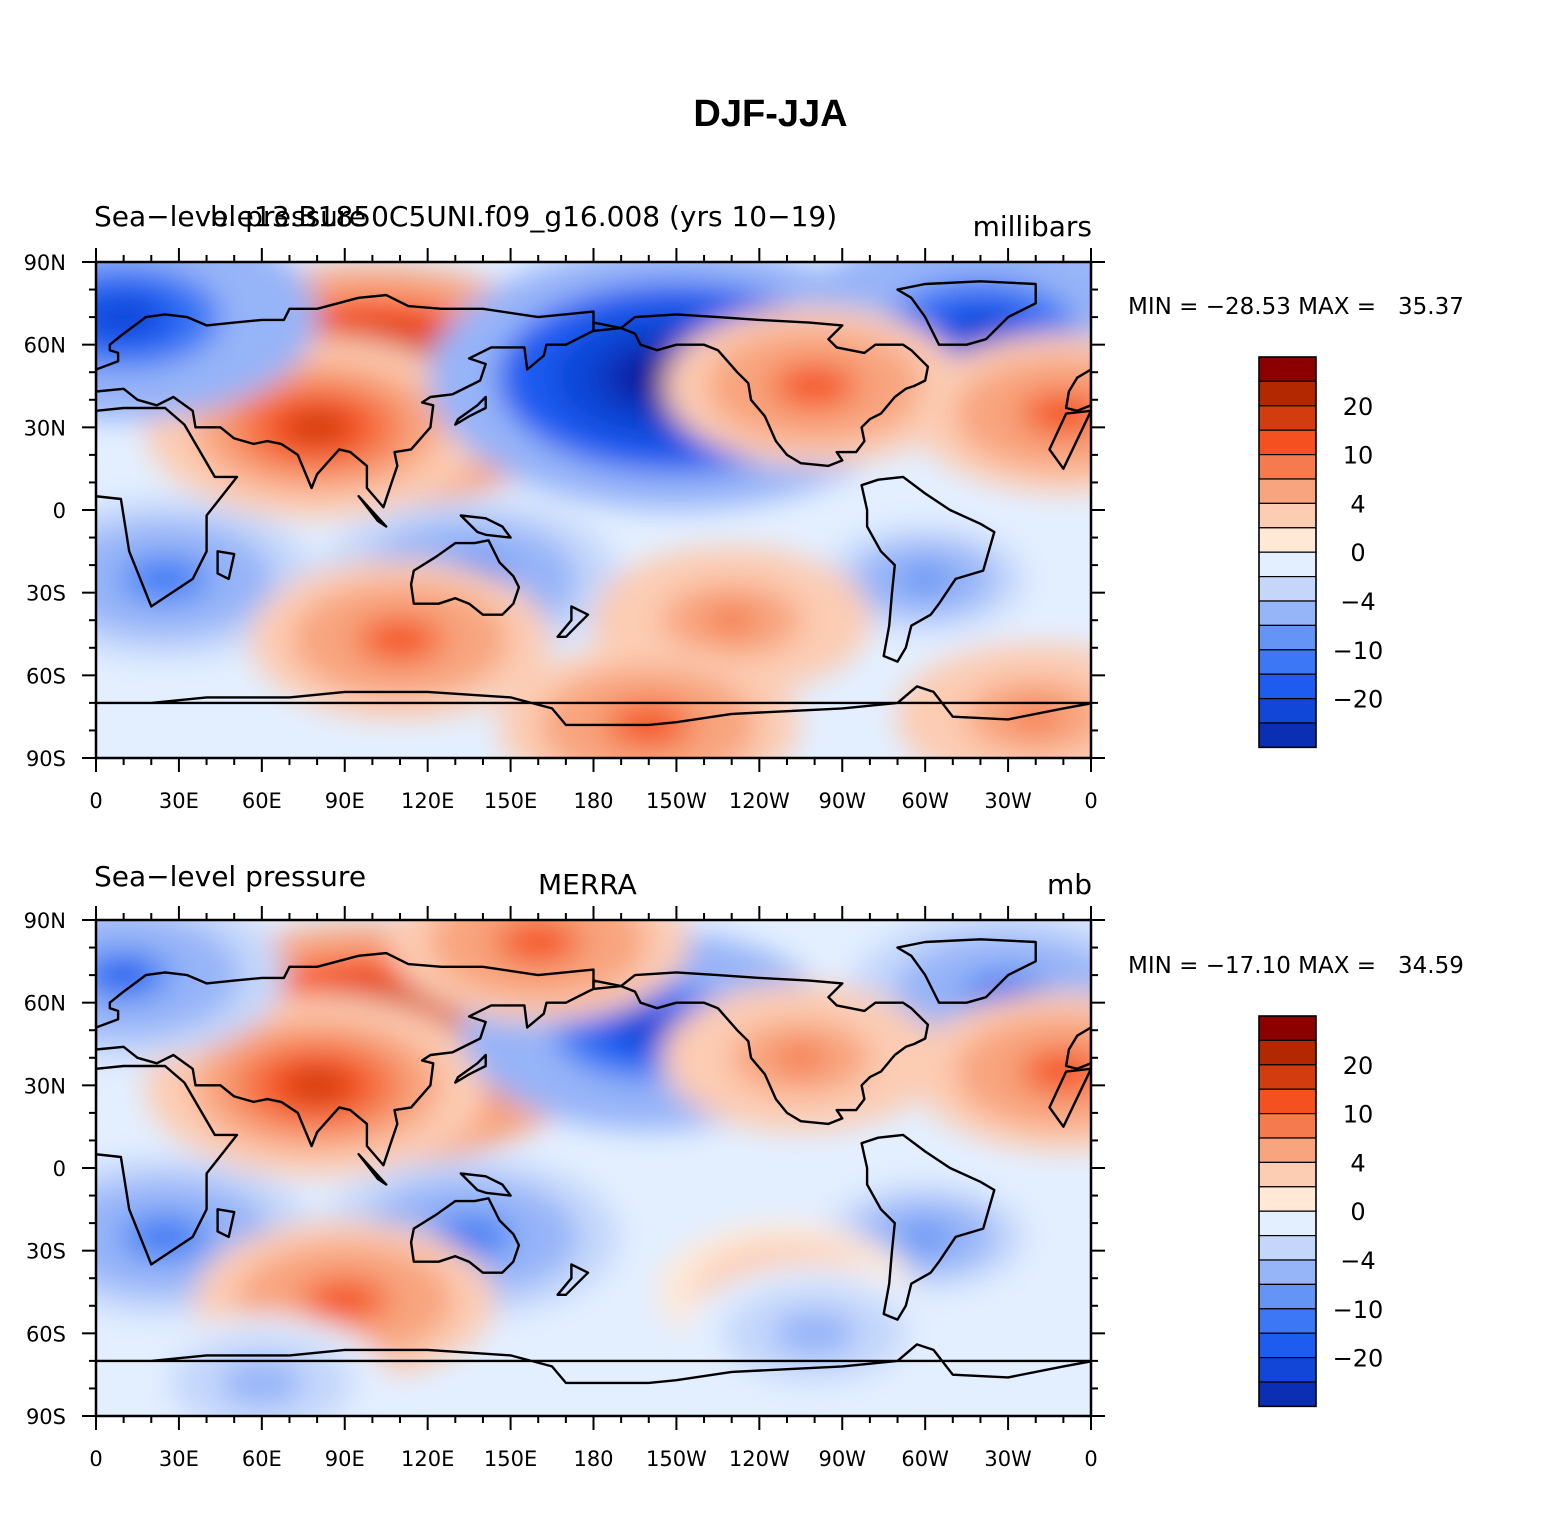  What do you see at coordinates (1321, 552) in the screenshot?
I see `panel1-colorbar: 20 10 4 0 −4 −10 −20` at bounding box center [1321, 552].